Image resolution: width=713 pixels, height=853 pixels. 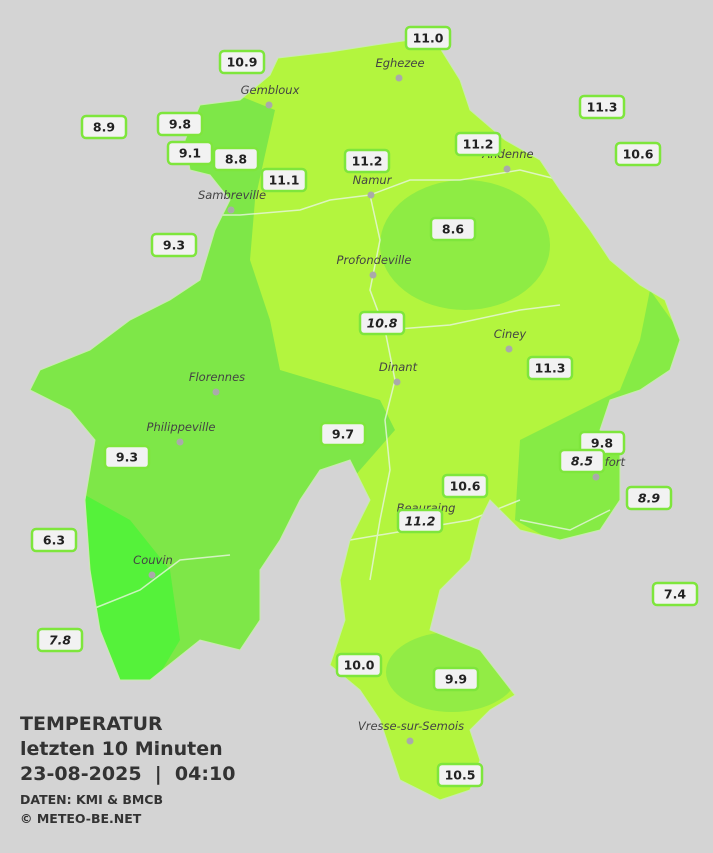 I want to click on station: 7.8, so click(x=60, y=640).